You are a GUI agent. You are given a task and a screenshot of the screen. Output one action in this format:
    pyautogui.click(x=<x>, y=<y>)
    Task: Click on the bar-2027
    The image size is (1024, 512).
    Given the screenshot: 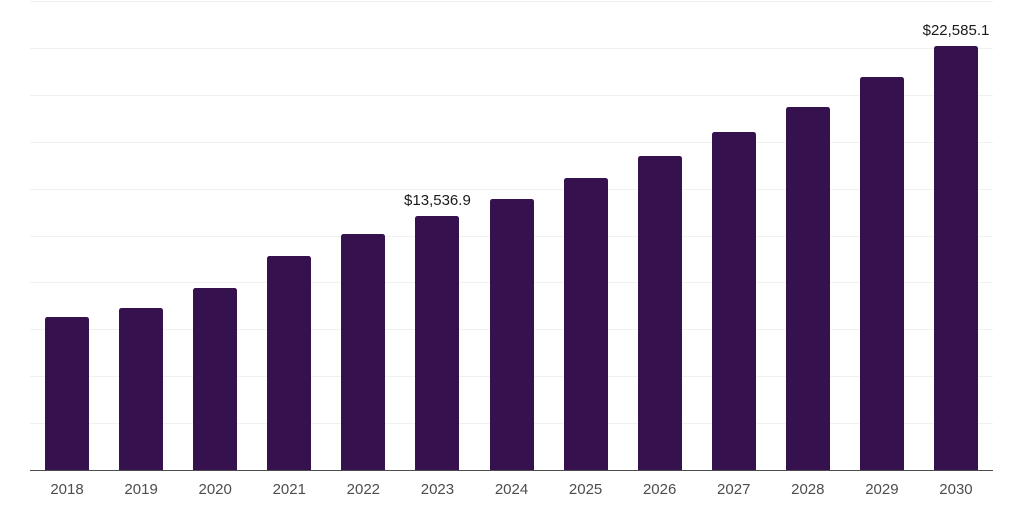 What is the action you would take?
    pyautogui.click(x=733, y=300)
    